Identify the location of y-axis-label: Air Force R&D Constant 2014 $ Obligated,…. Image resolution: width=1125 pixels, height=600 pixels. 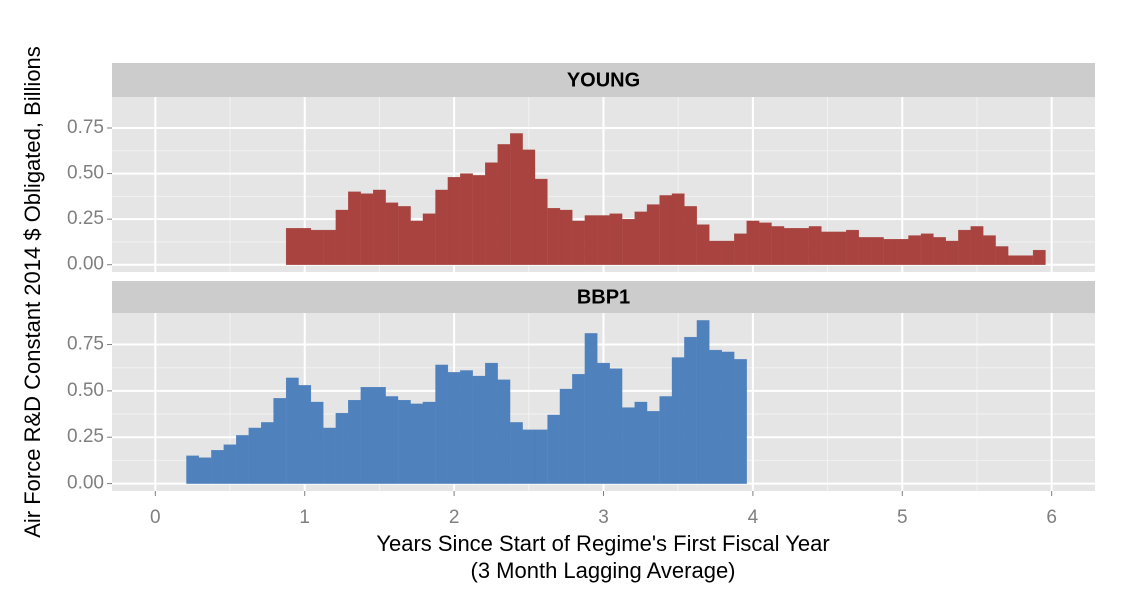
(32, 292).